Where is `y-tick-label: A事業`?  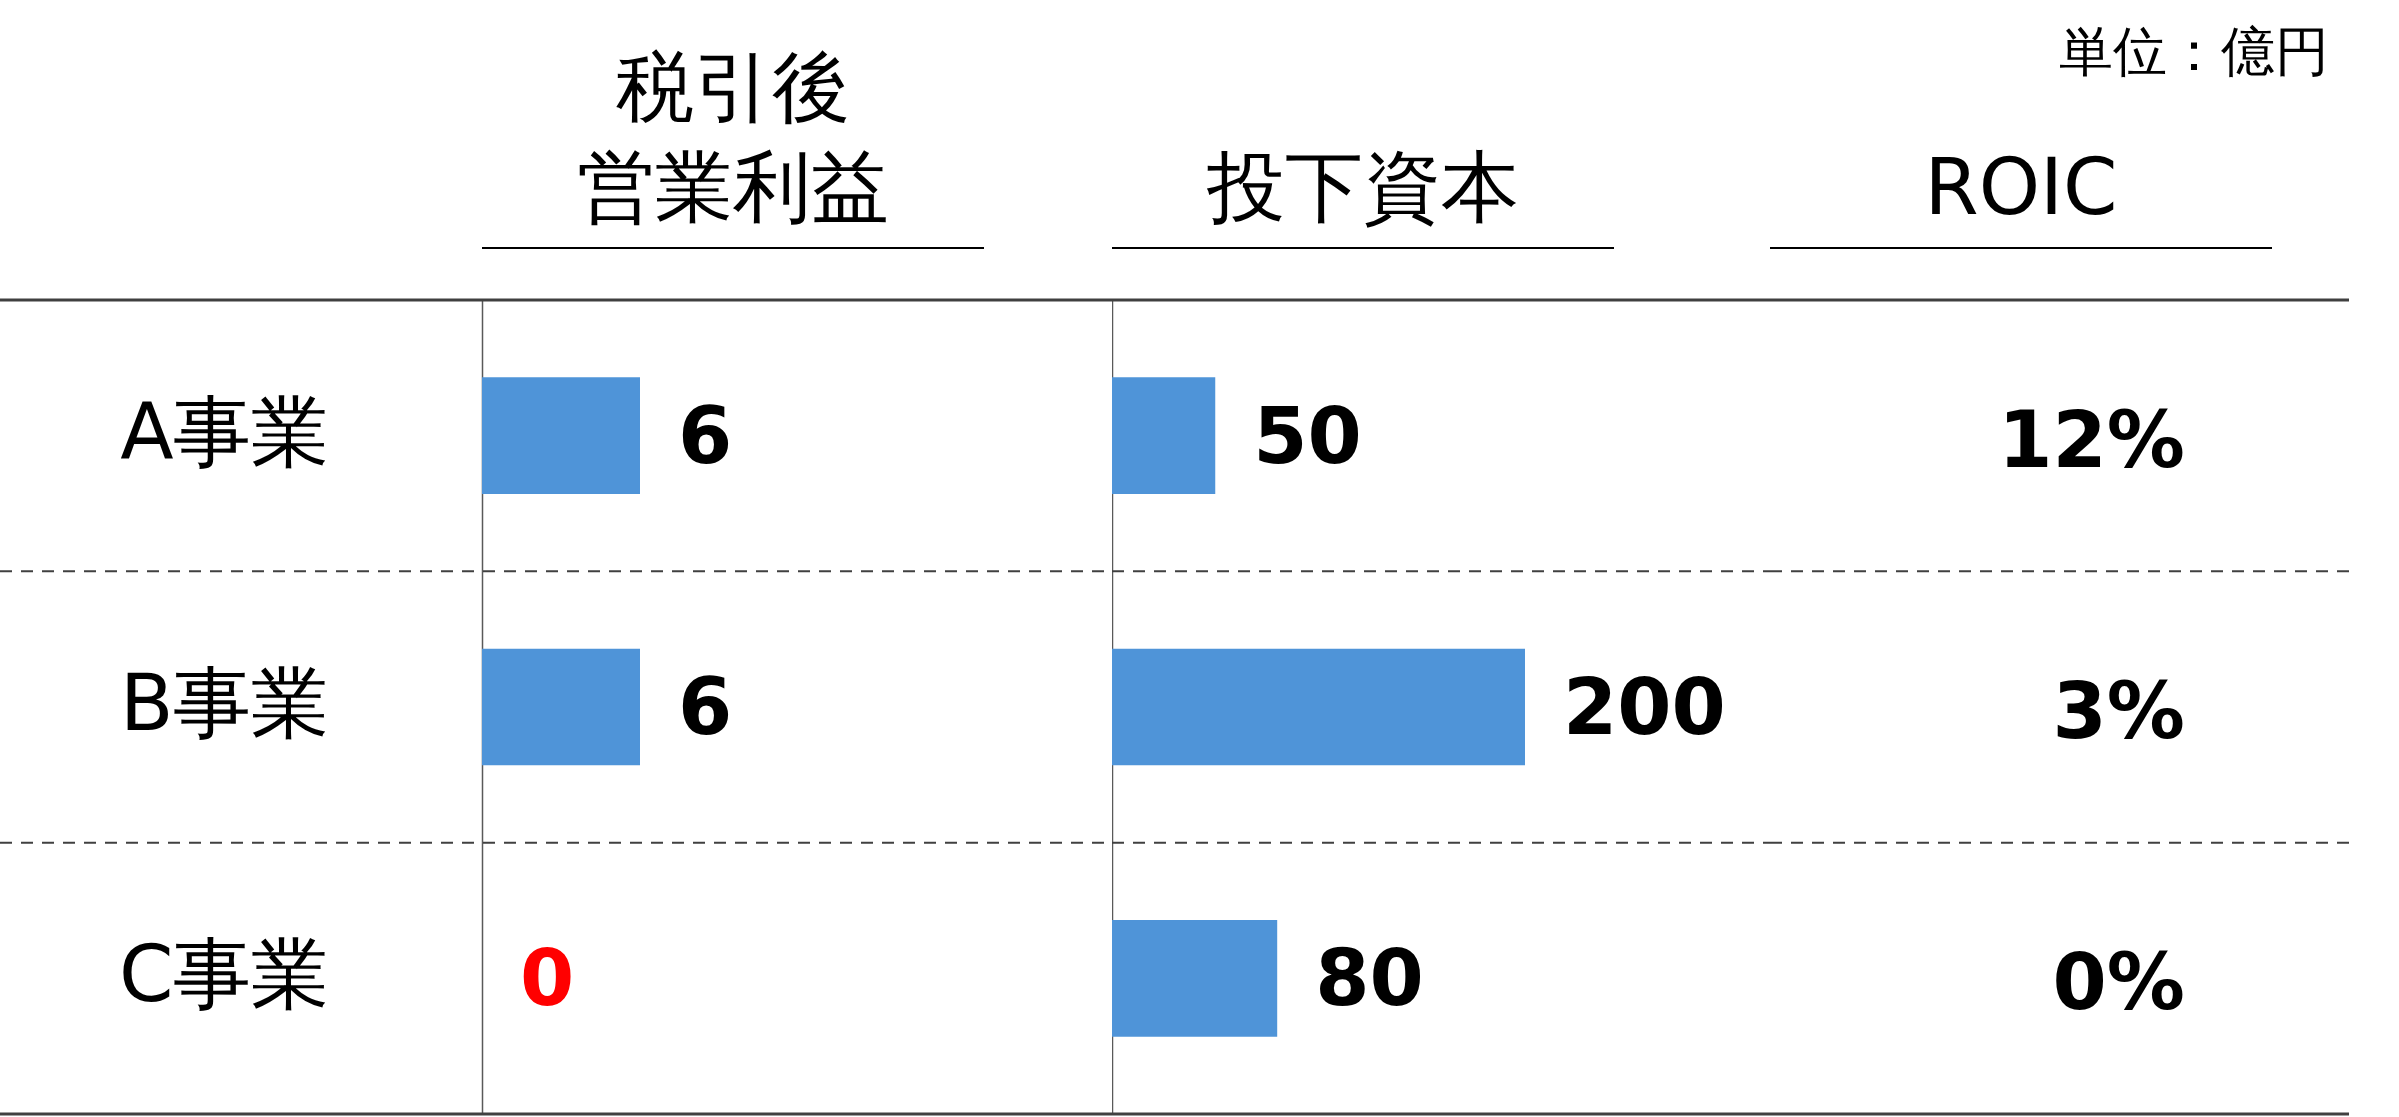 y-tick-label: A事業 is located at coordinates (225, 431).